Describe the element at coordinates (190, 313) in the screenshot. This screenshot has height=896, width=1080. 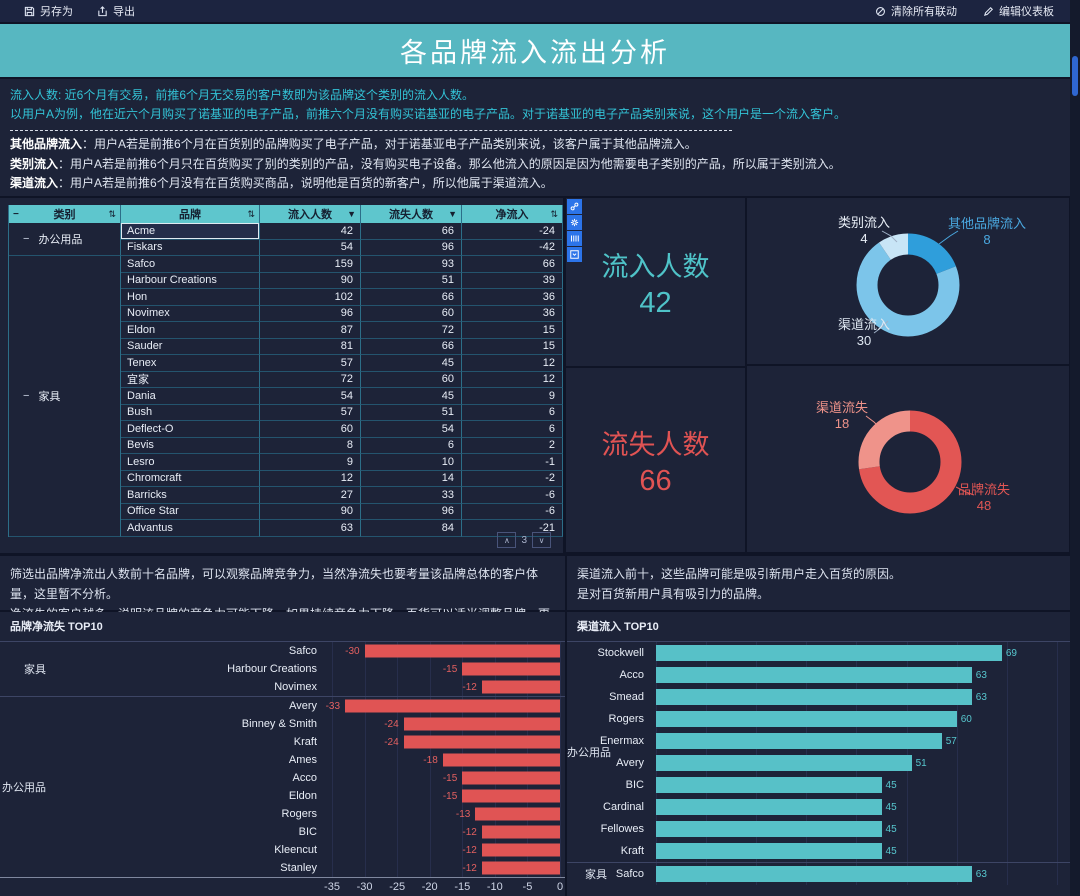
I see `brand-cell: Novimex` at that location.